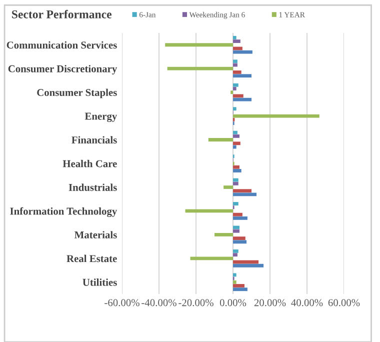  Describe the element at coordinates (307, 302) in the screenshot. I see `x-tick-label: 40.00%` at that location.